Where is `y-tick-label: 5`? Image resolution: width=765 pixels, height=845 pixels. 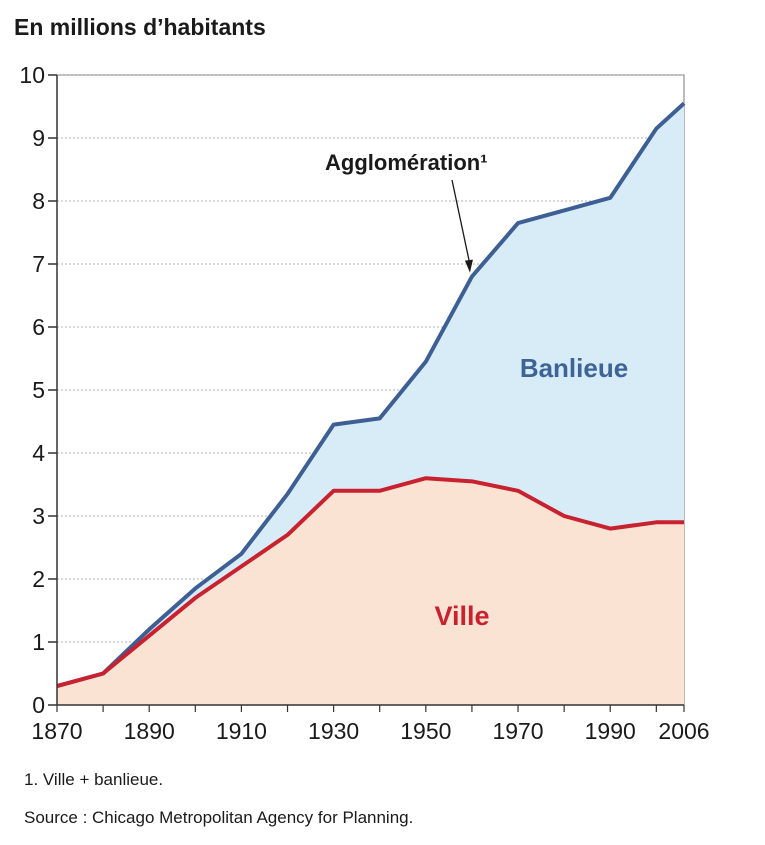 y-tick-label: 5 is located at coordinates (38, 390).